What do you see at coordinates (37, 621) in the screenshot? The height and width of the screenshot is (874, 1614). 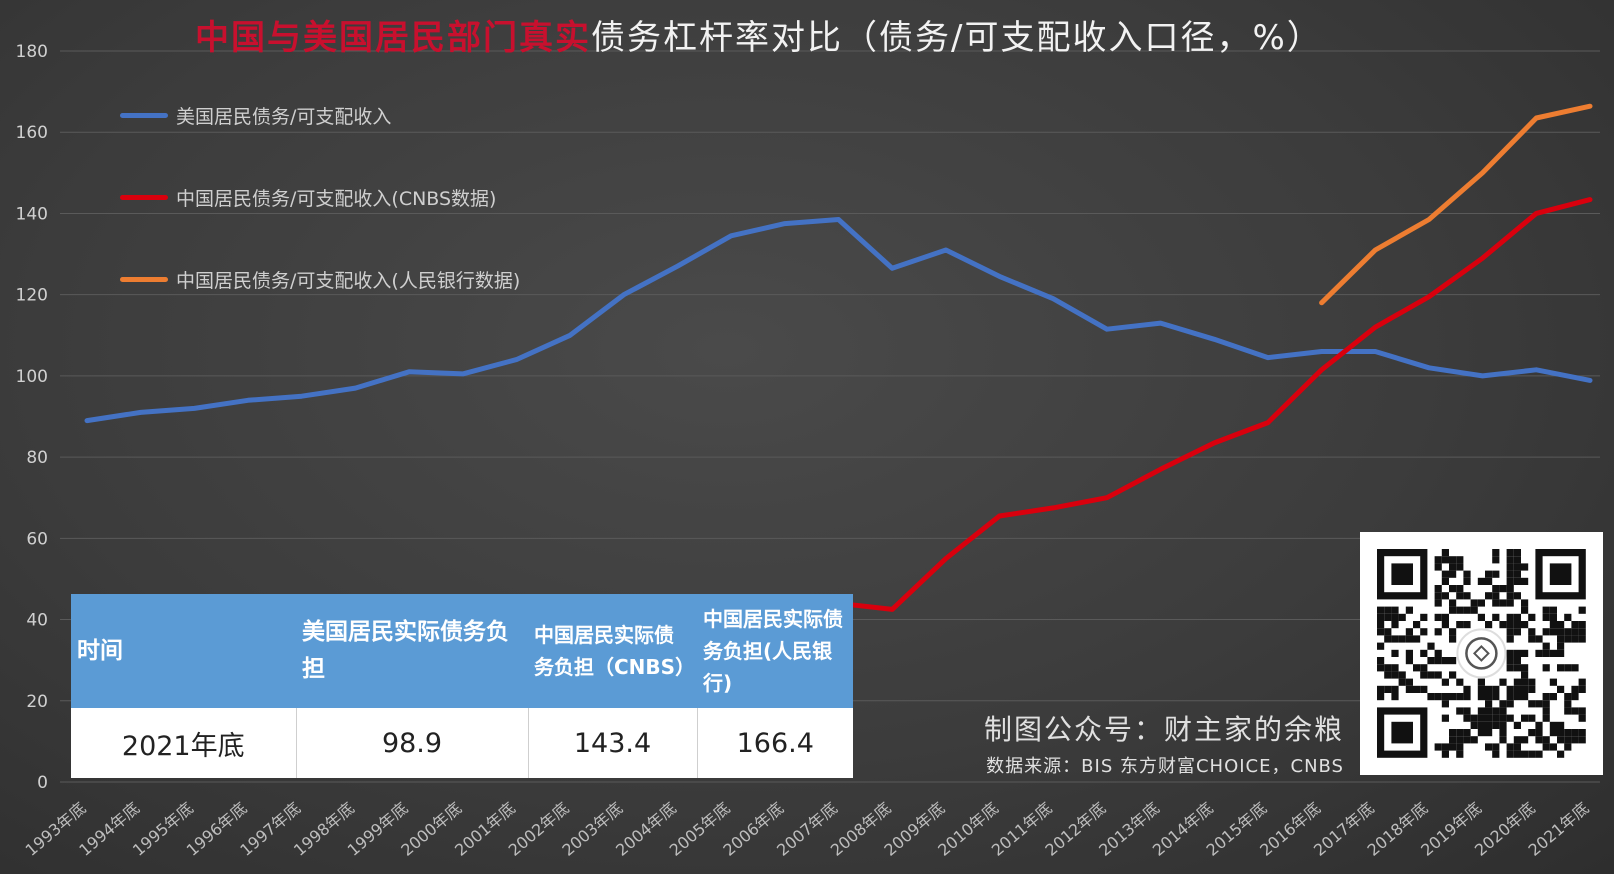 I see `y-tick-label: 40` at bounding box center [37, 621].